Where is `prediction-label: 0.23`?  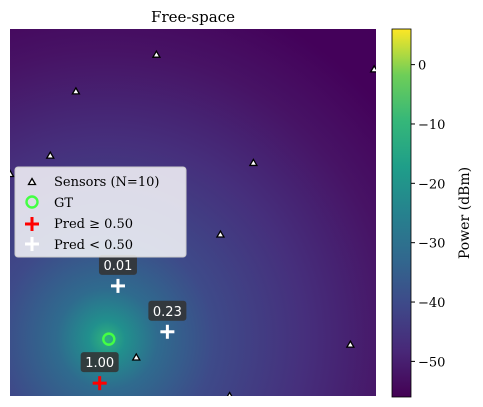
prediction-label: 0.23 is located at coordinates (167, 310).